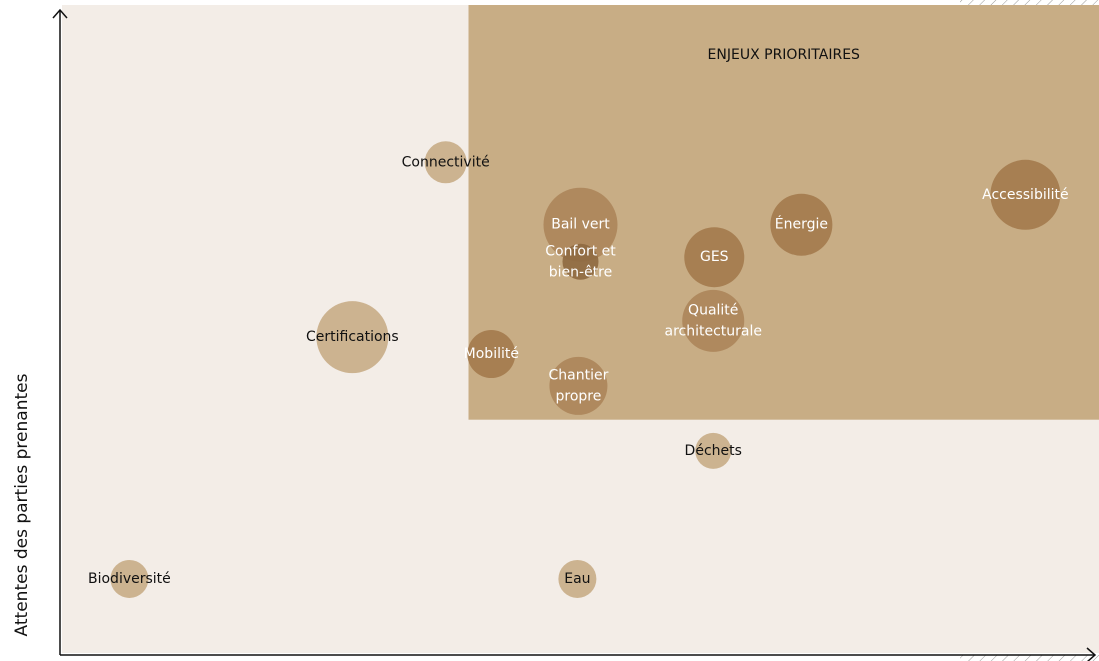 This screenshot has height=661, width=1099. What do you see at coordinates (784, 55) in the screenshot?
I see `zone-title: ENJEUX PRIORITAIRES` at bounding box center [784, 55].